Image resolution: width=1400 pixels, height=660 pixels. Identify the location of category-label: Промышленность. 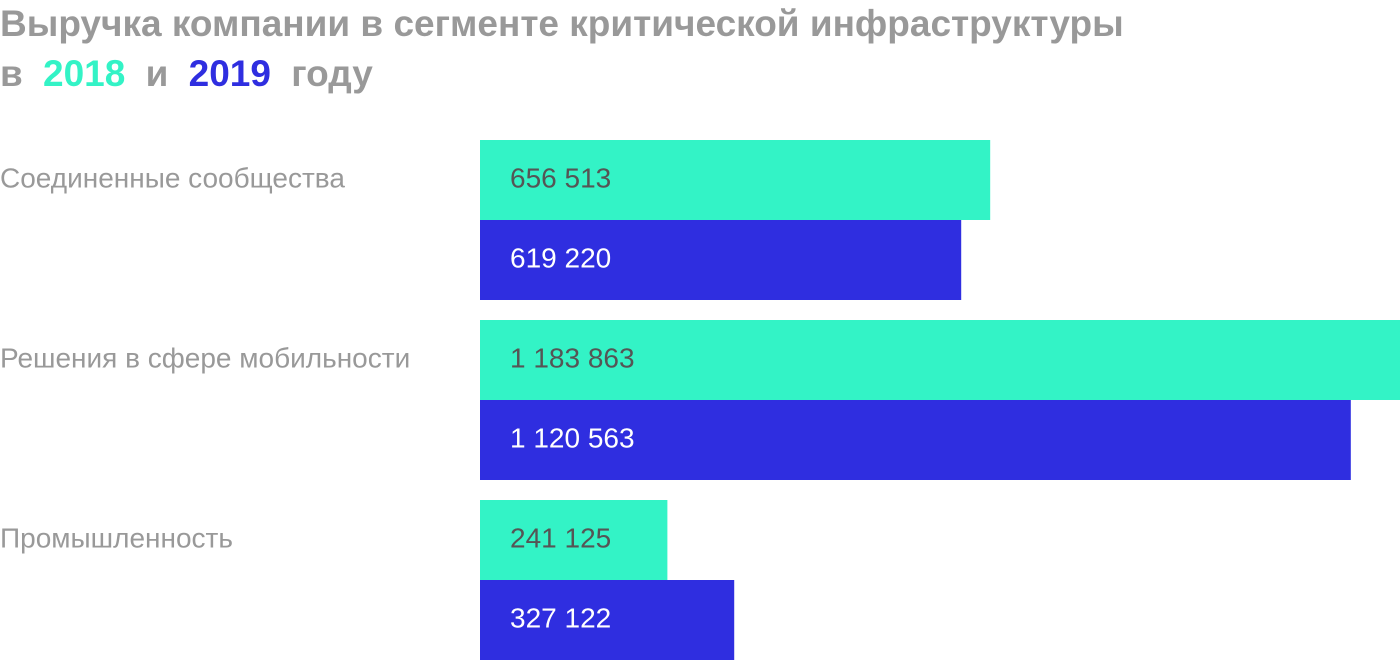
(116, 537).